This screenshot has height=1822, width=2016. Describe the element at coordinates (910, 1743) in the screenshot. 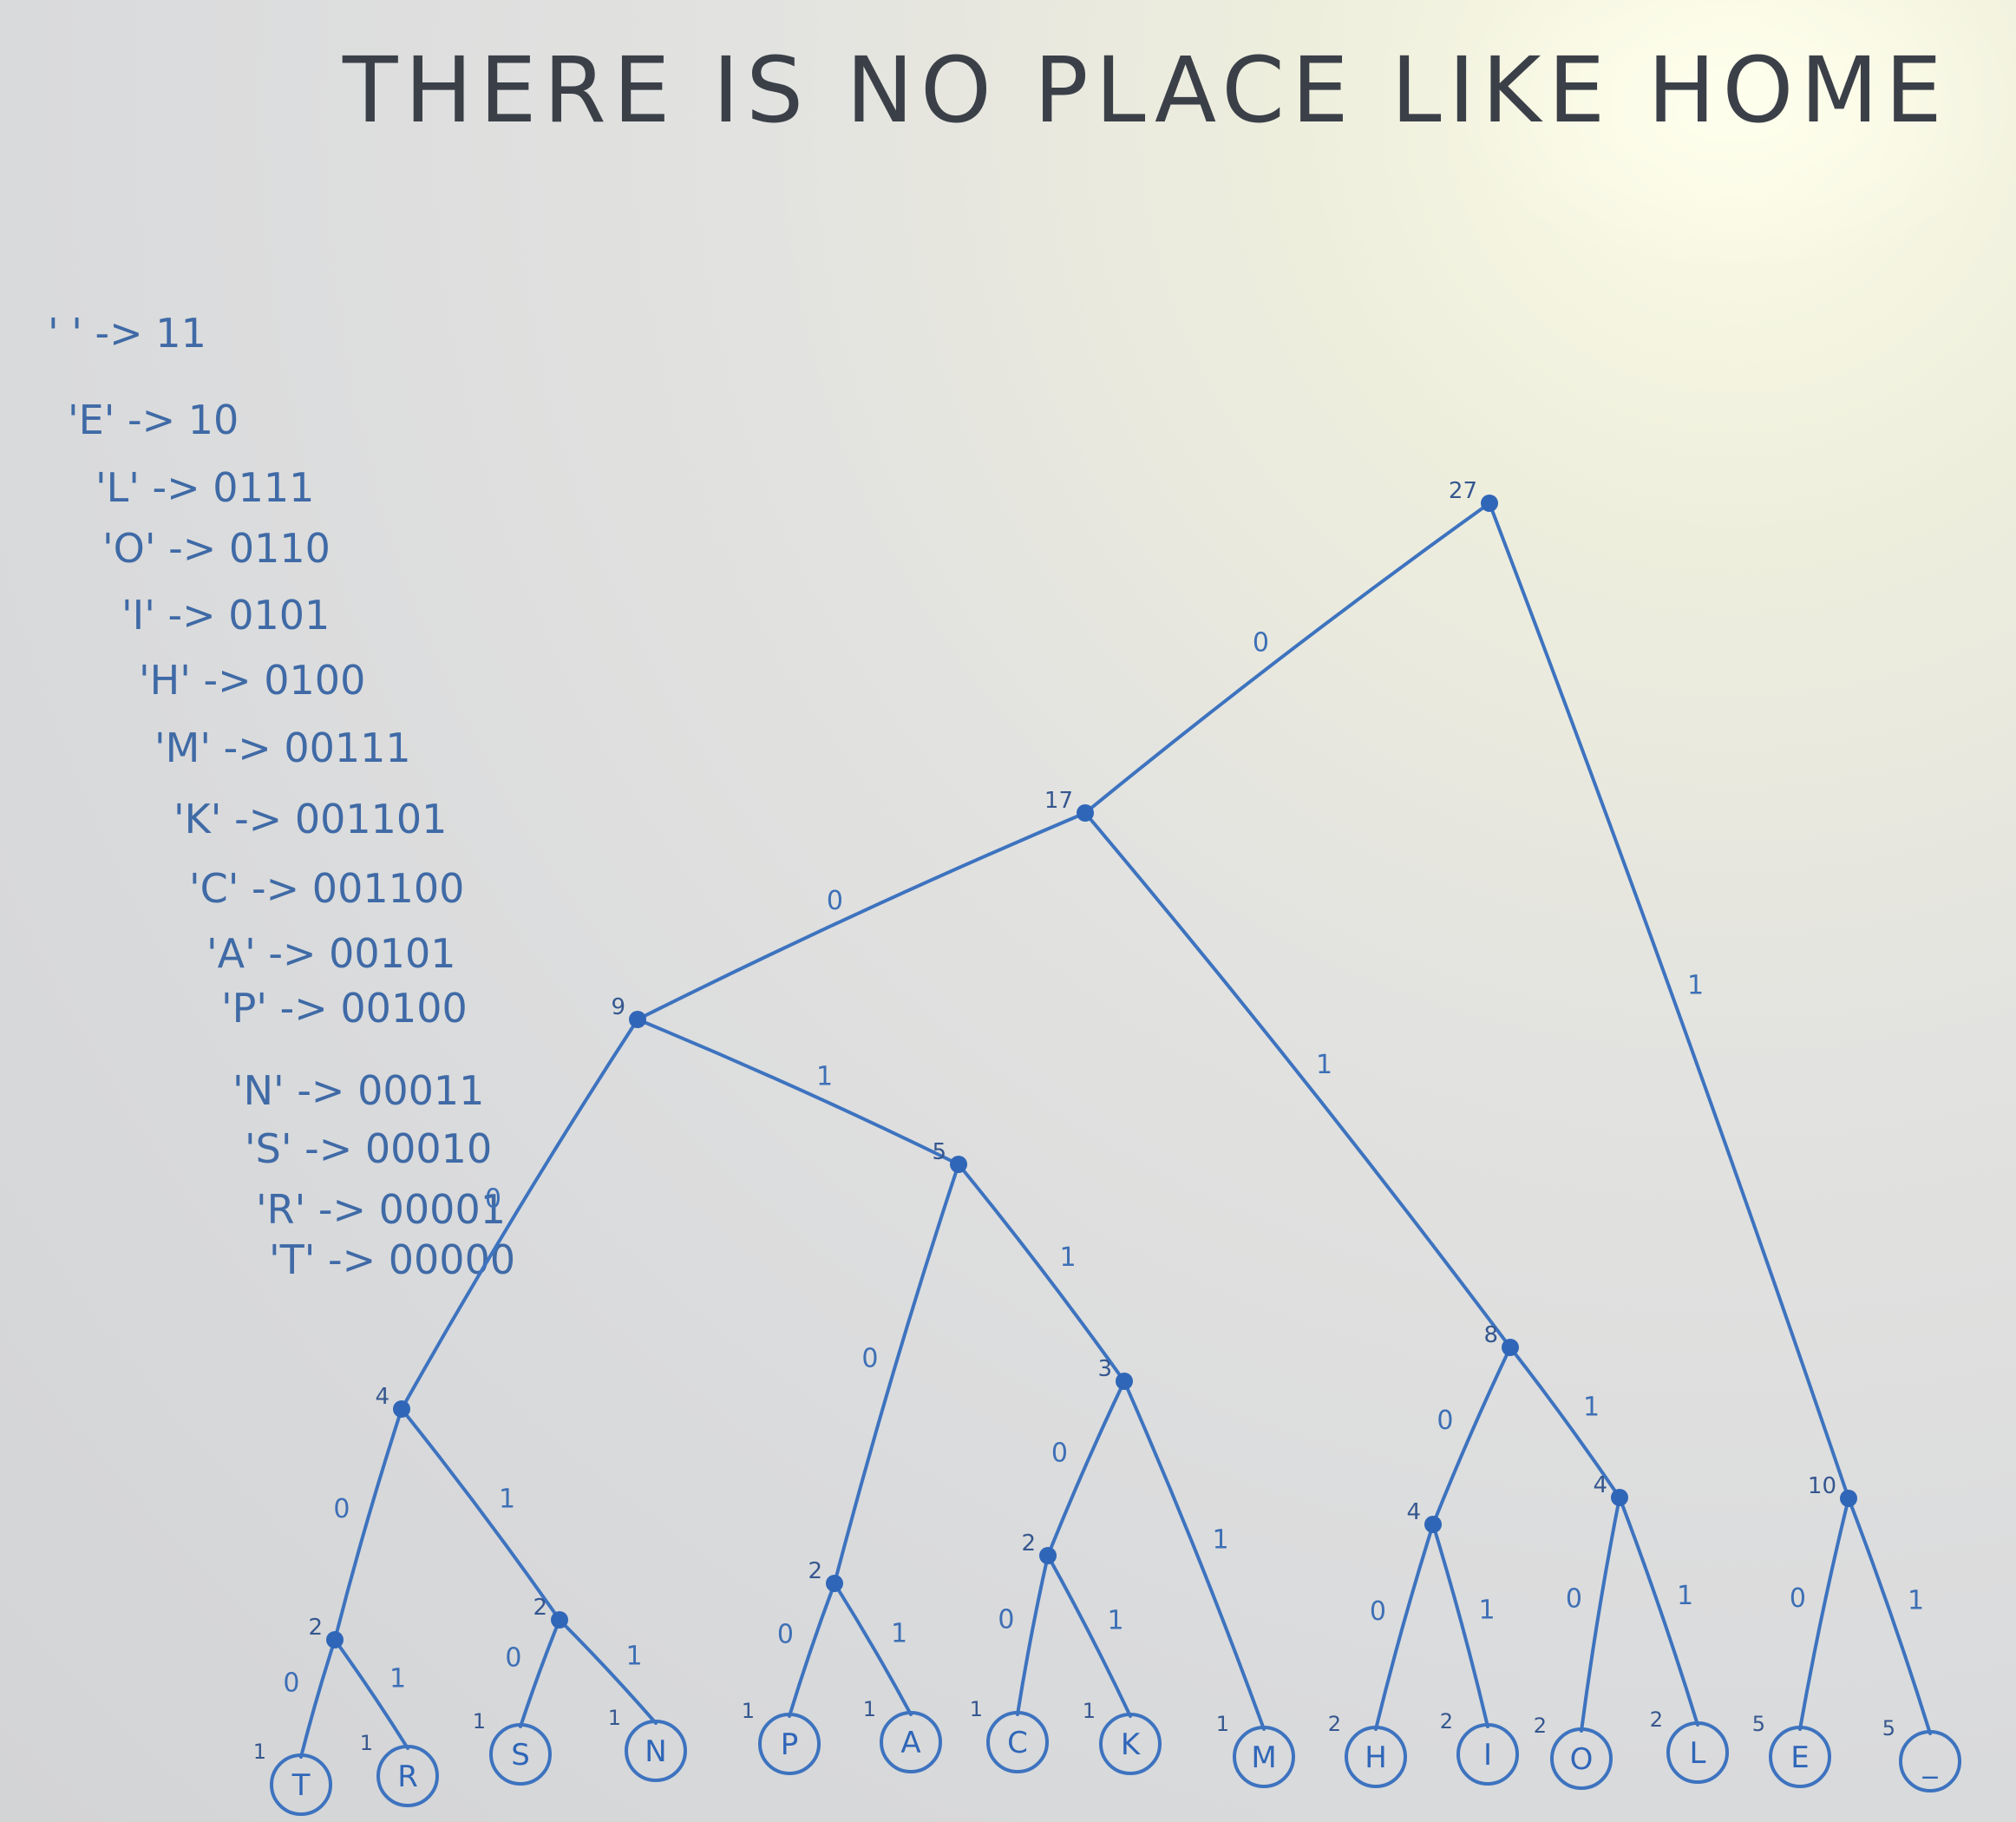

I see `leaf-node-letter: A` at that location.